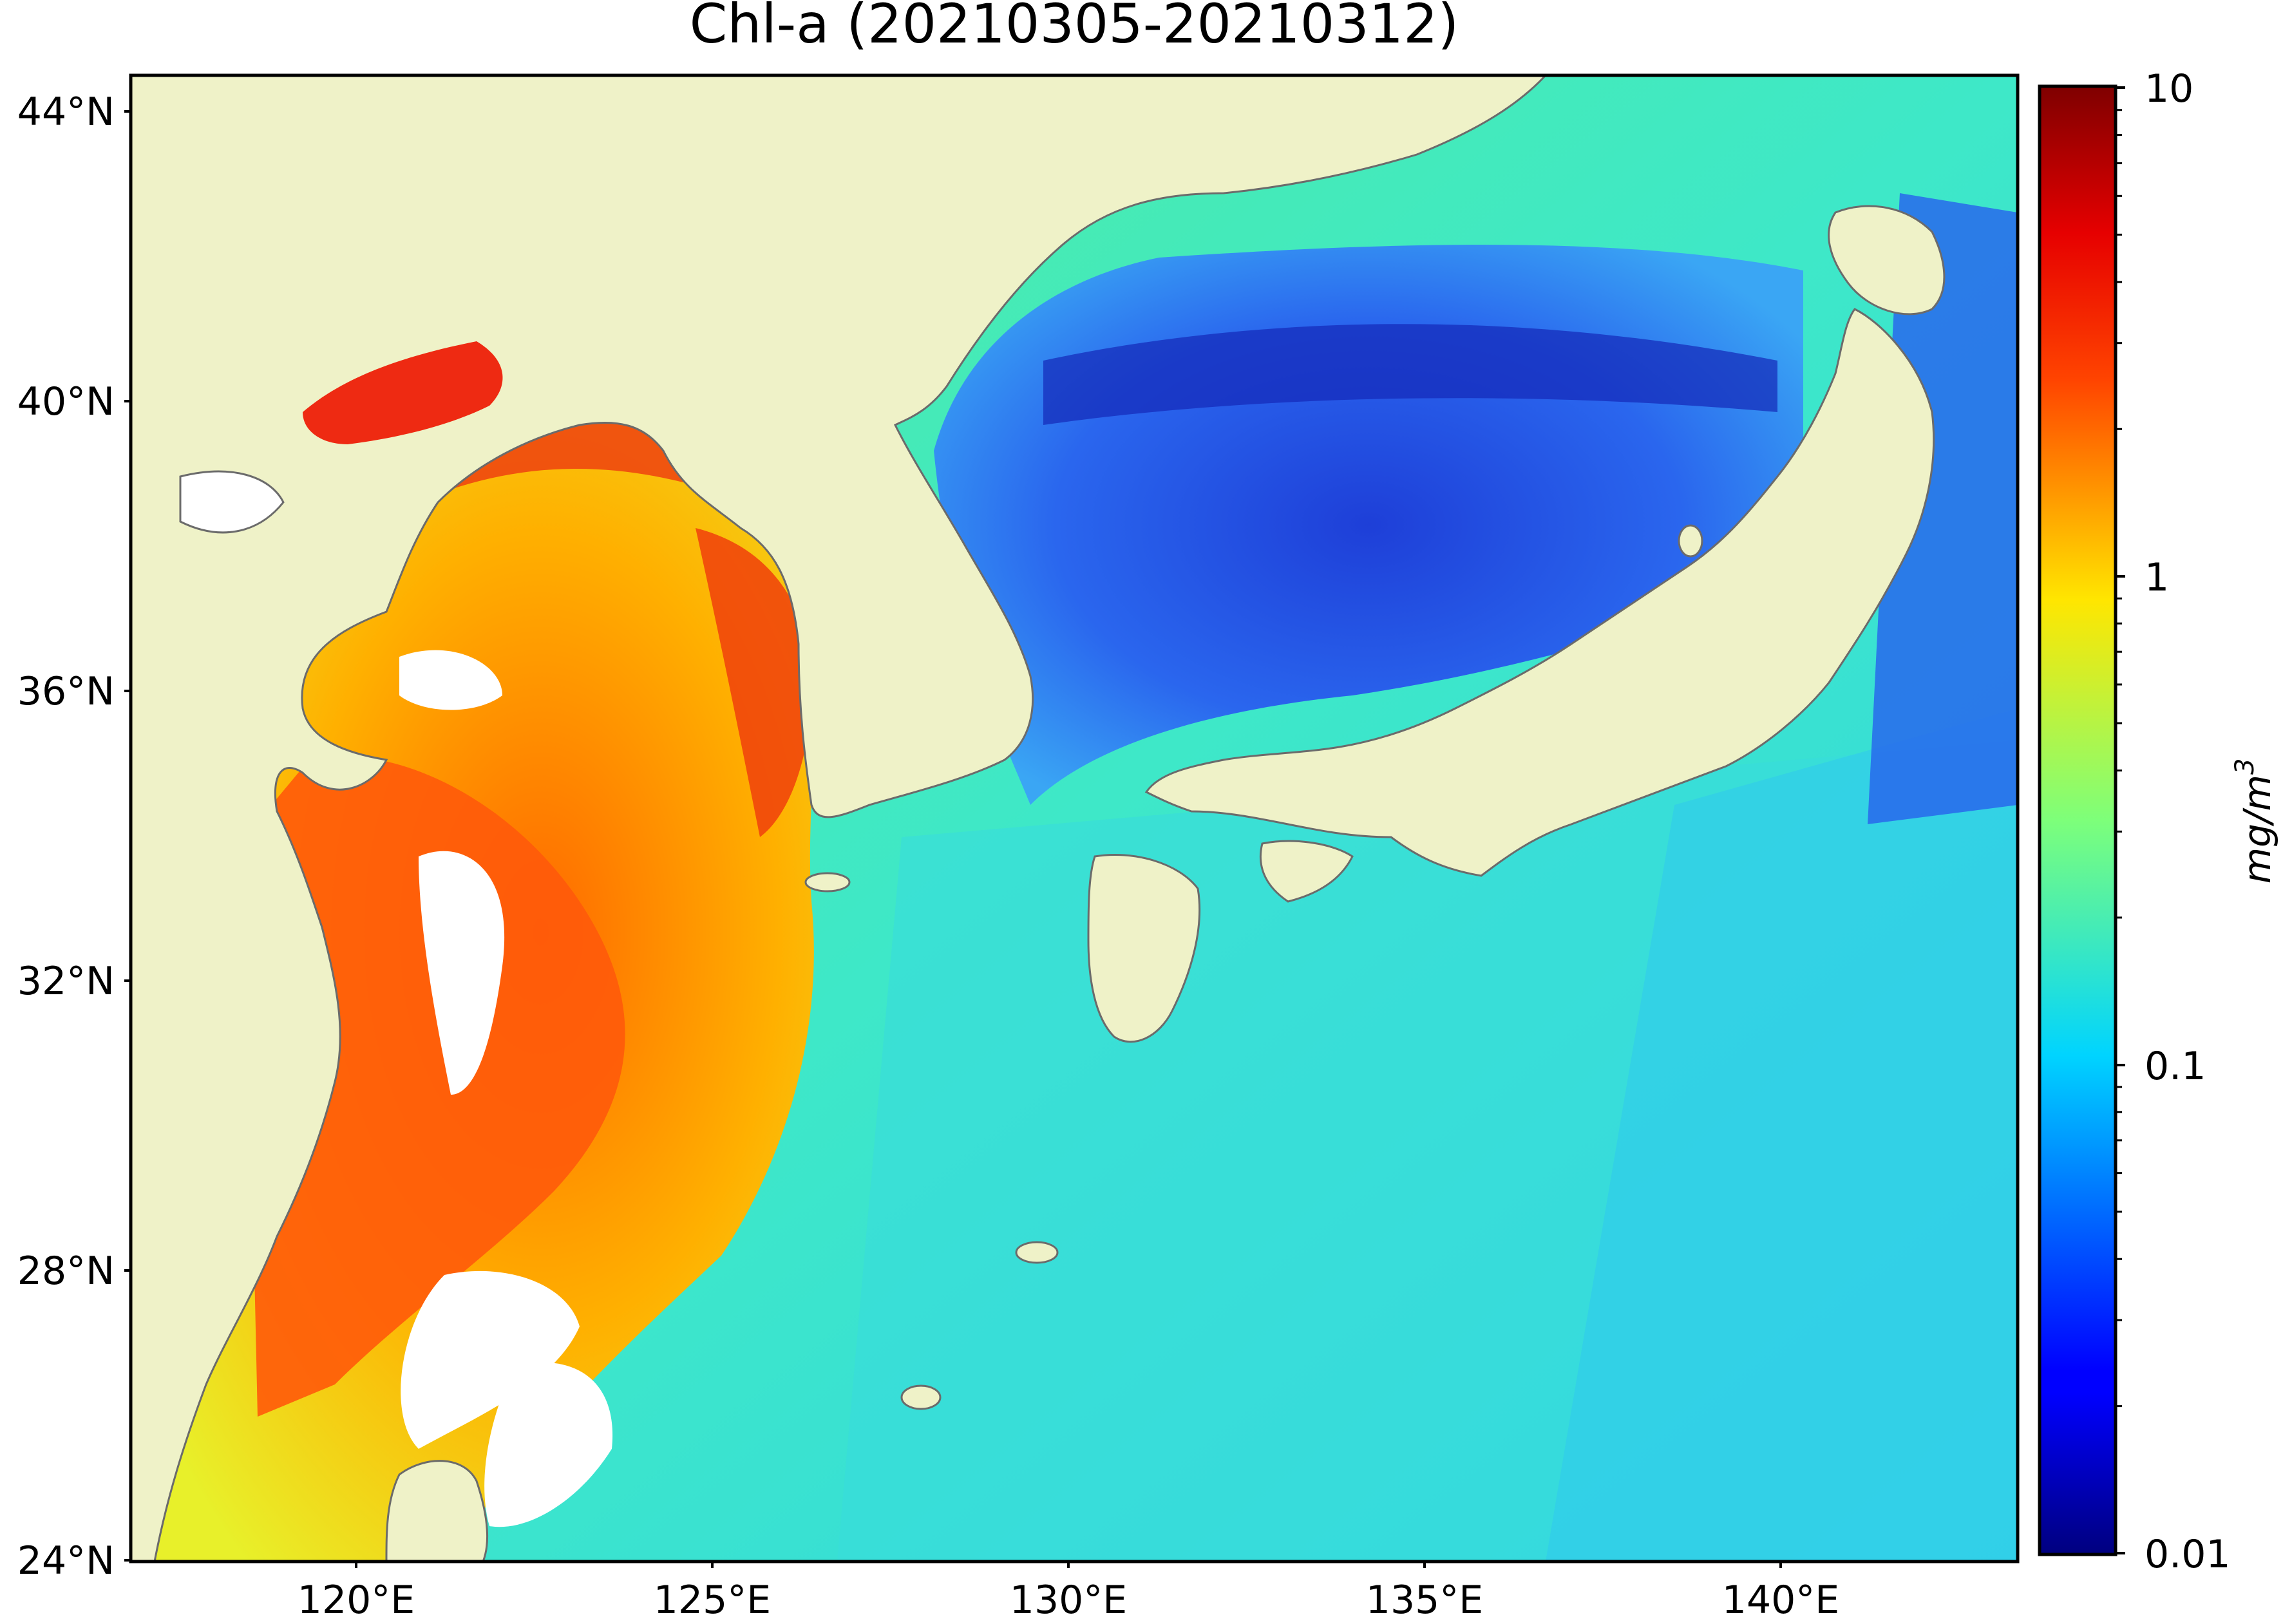 The image size is (2283, 1624). I want to click on kuroshio-blue-field, so click(1943, 509).